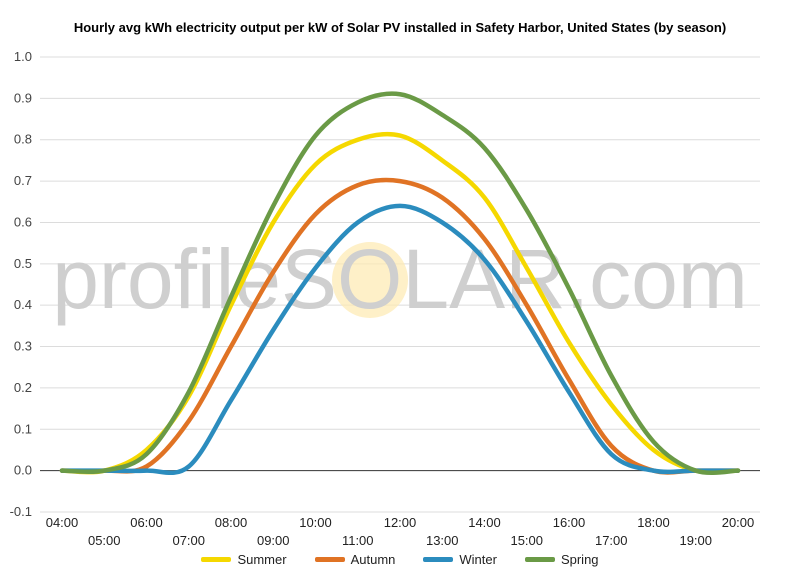 The width and height of the screenshot is (800, 570). What do you see at coordinates (262, 559) in the screenshot?
I see `legend-label: Summer` at bounding box center [262, 559].